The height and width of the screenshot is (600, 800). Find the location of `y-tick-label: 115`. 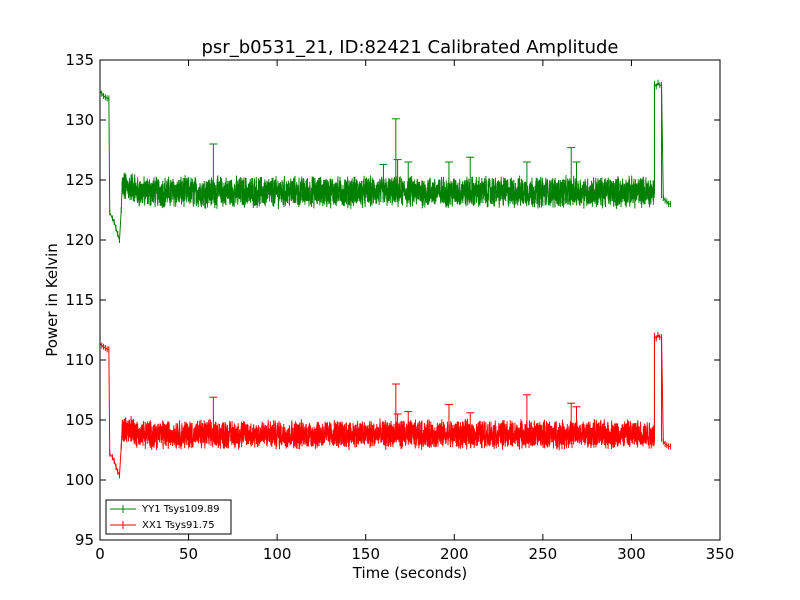

y-tick-label: 115 is located at coordinates (79, 300).